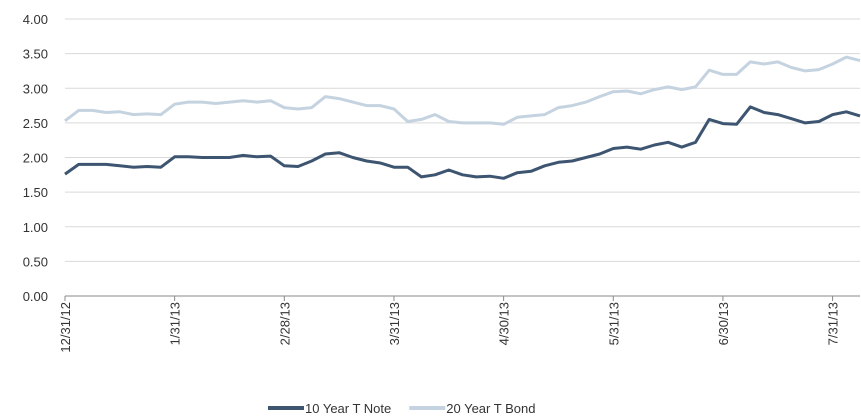 The height and width of the screenshot is (417, 861). I want to click on x-tick-label: 6/30/13, so click(723, 323).